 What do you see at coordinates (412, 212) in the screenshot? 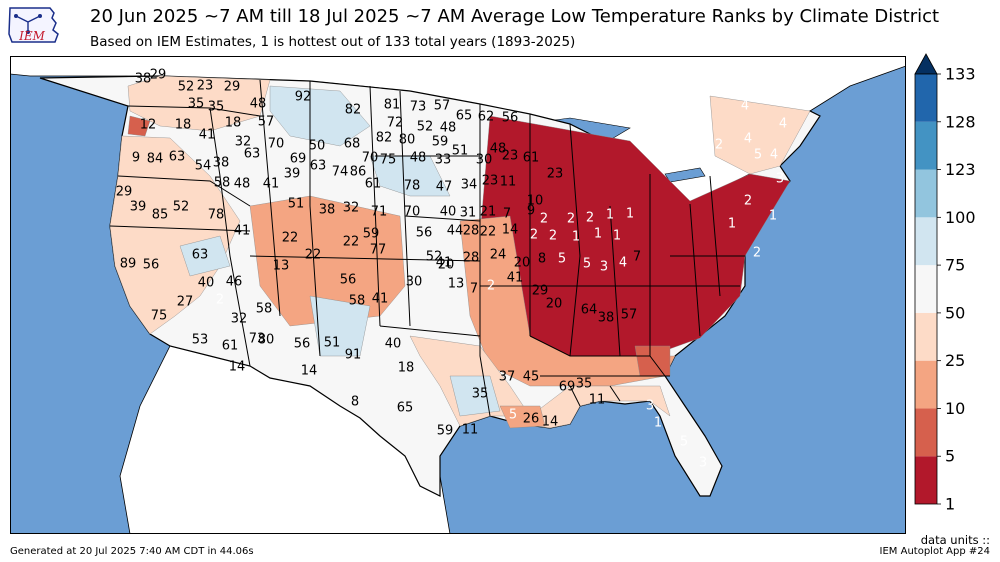
I see `district-rank-label: 70` at bounding box center [412, 212].